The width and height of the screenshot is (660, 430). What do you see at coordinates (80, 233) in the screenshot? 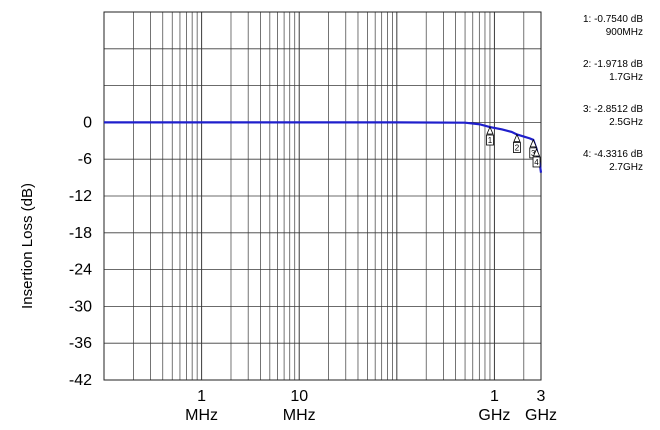
I see `y-tick-label: -18` at bounding box center [80, 233].